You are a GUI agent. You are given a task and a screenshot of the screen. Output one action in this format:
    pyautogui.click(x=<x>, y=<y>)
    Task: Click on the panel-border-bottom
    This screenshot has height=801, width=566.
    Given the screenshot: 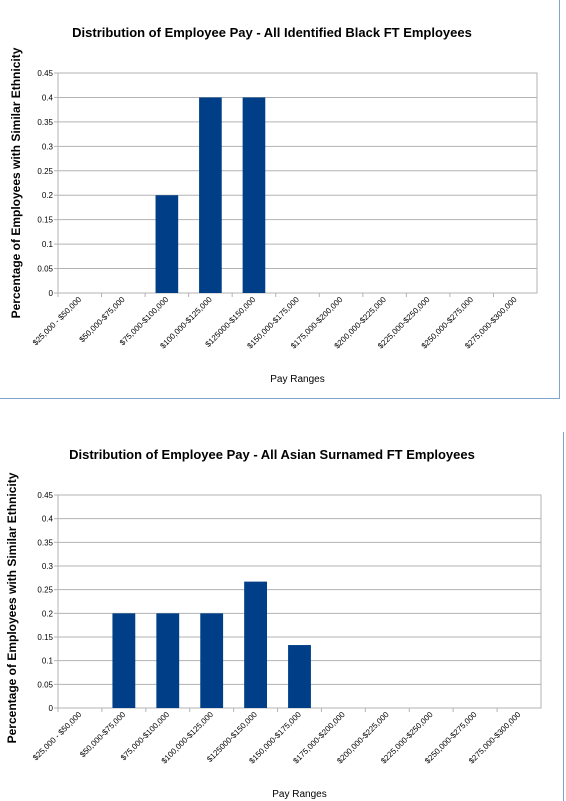 What is the action you would take?
    pyautogui.click(x=280, y=398)
    